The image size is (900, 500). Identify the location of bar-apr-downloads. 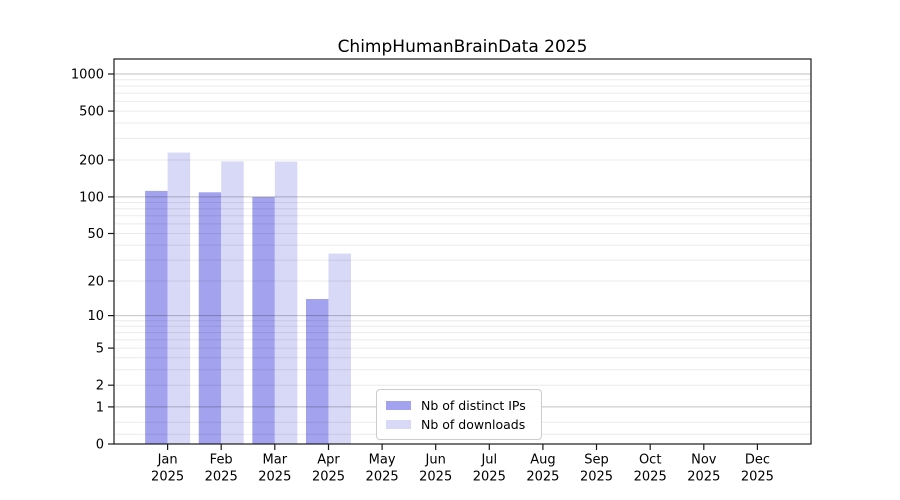
(339, 348).